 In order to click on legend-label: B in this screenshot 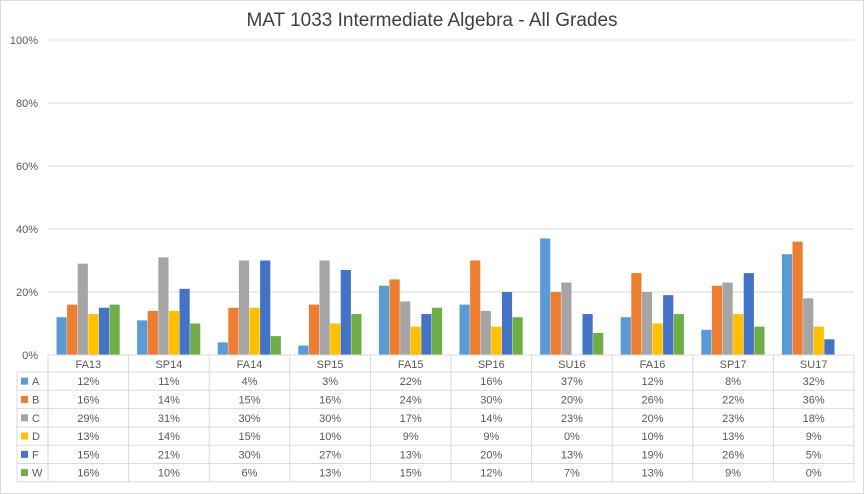, I will do `click(35, 400)`.